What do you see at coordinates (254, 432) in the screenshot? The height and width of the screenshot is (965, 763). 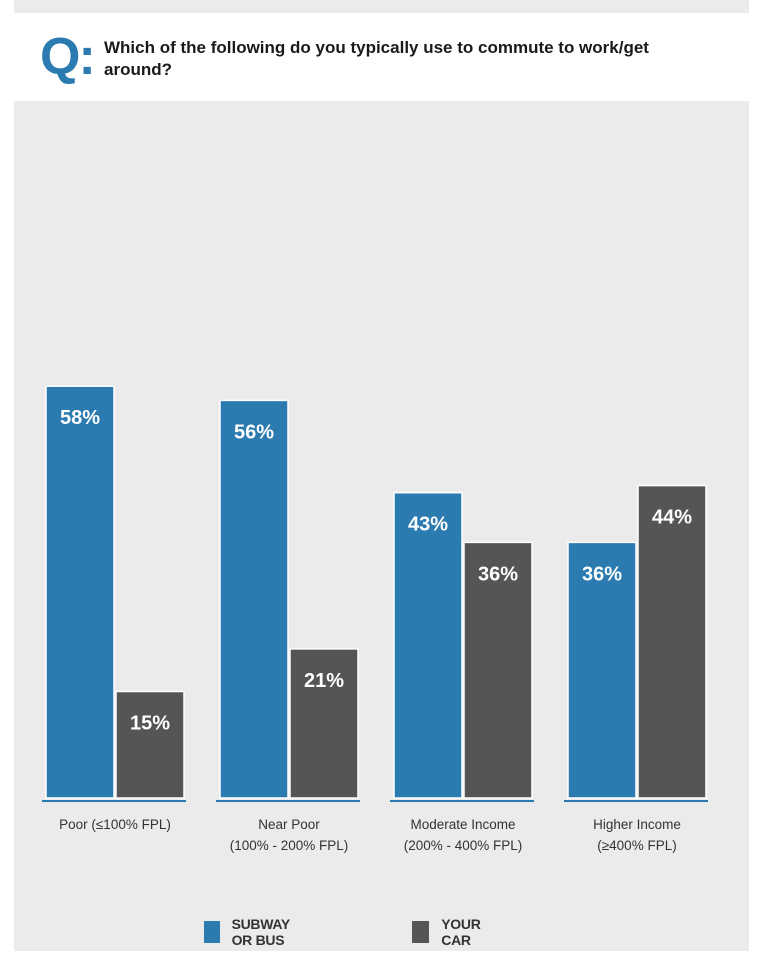 I see `bar-value-label-subway-or-bus-1: 56%` at bounding box center [254, 432].